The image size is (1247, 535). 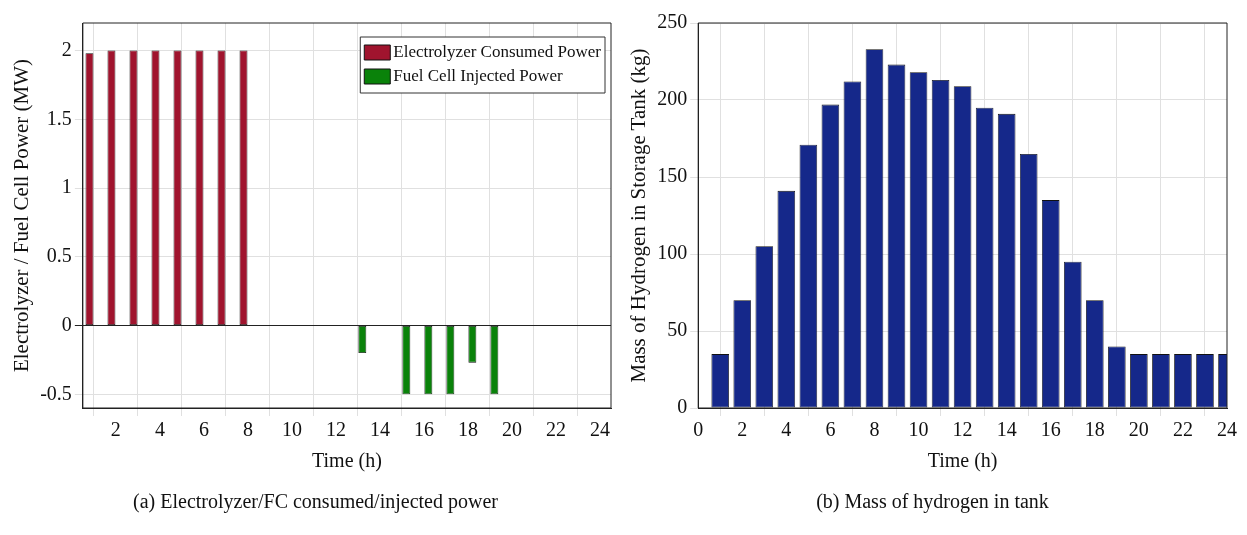 I want to click on x-tick-label: 0, so click(x=698, y=429).